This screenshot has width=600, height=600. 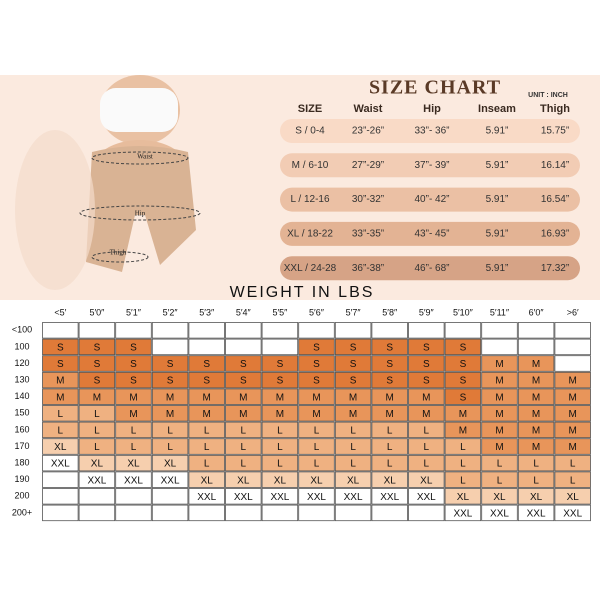 I want to click on height-label: 5′6″, so click(x=317, y=312).